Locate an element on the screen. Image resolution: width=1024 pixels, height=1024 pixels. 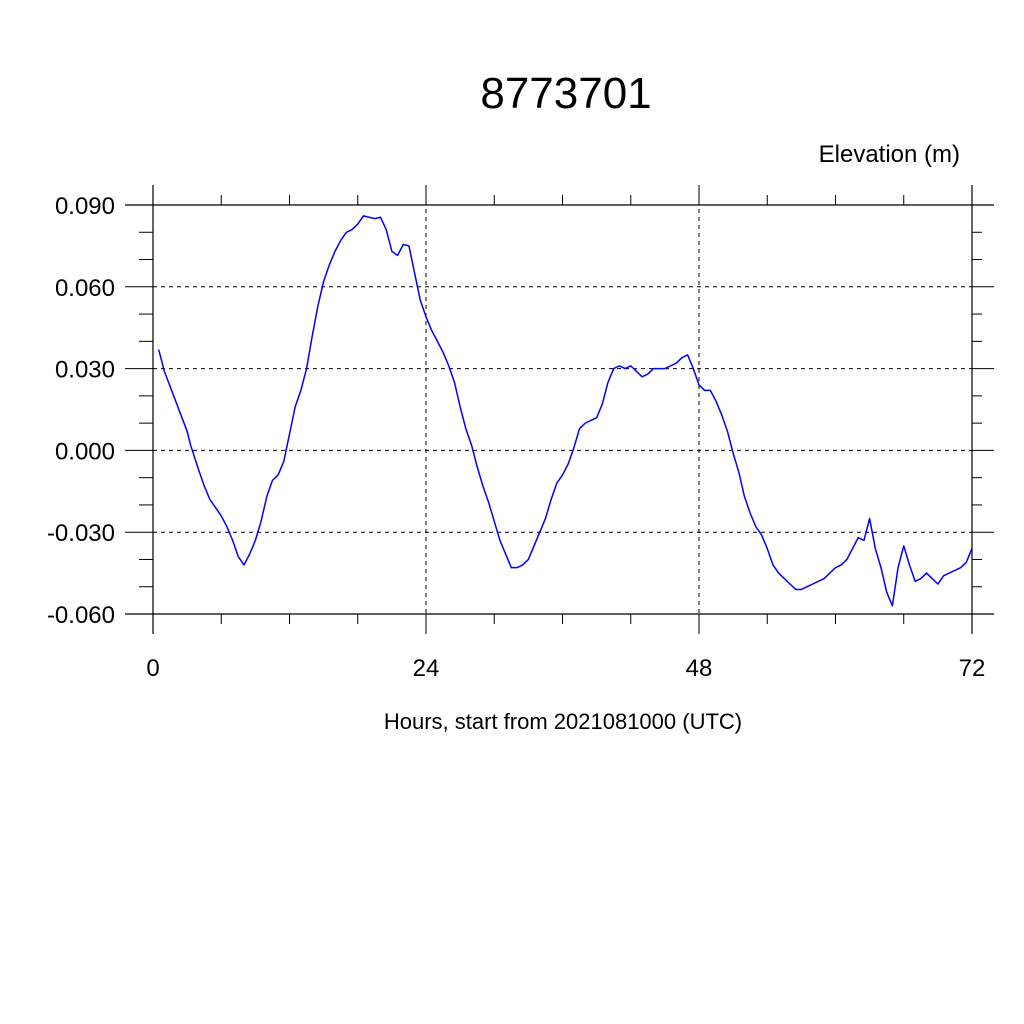
x-axis-label: Hours, start from 2021081000 (UTC) is located at coordinates (563, 721).